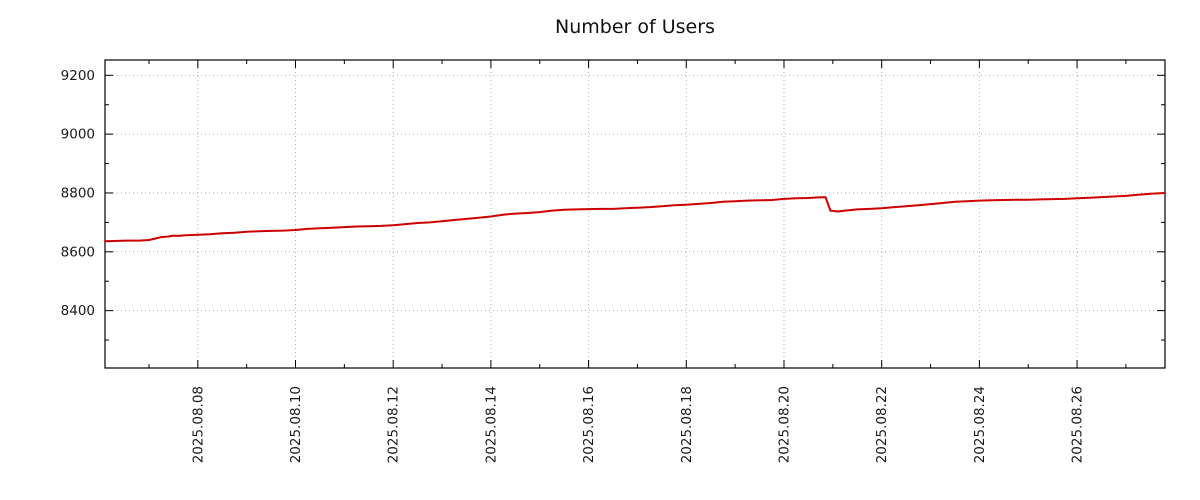 The image size is (1200, 500). Describe the element at coordinates (78, 135) in the screenshot. I see `y-tick-label: 9000` at that location.